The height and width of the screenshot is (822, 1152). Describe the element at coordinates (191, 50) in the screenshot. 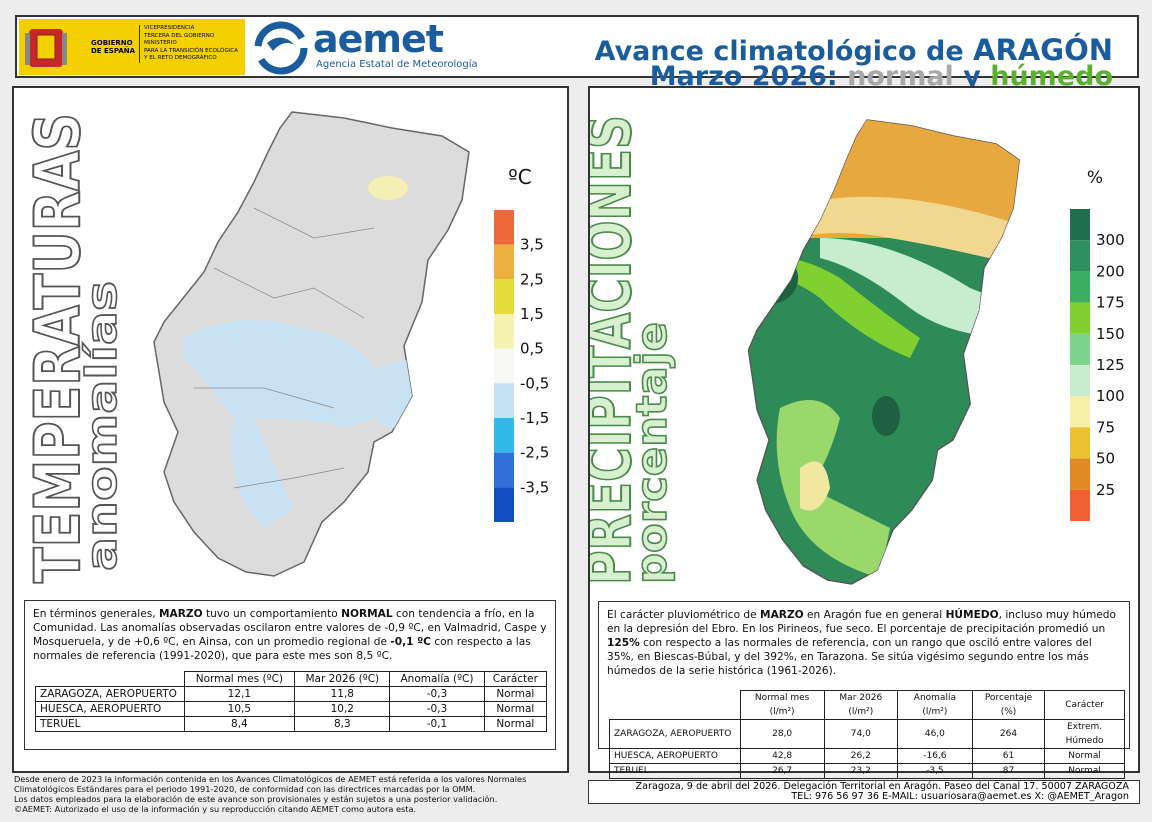

I see `gov-text: PARA LA TRANSICIÓN ECOLÓGICA` at that location.